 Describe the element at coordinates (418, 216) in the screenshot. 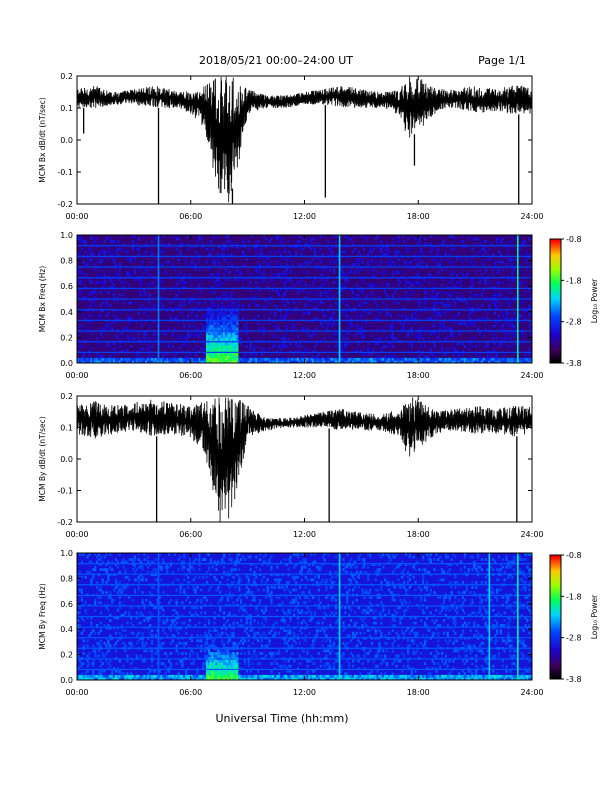

I see `x-tick-label: 18:00` at that location.